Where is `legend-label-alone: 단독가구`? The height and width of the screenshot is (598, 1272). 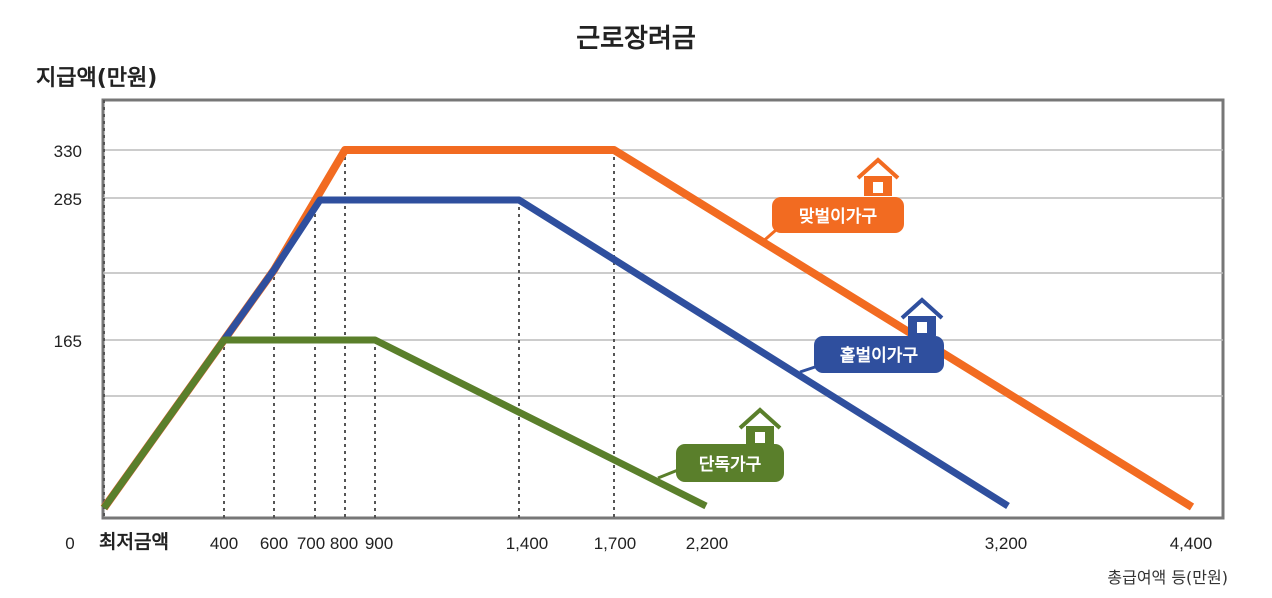
legend-label-alone: 단독가구 is located at coordinates (730, 465).